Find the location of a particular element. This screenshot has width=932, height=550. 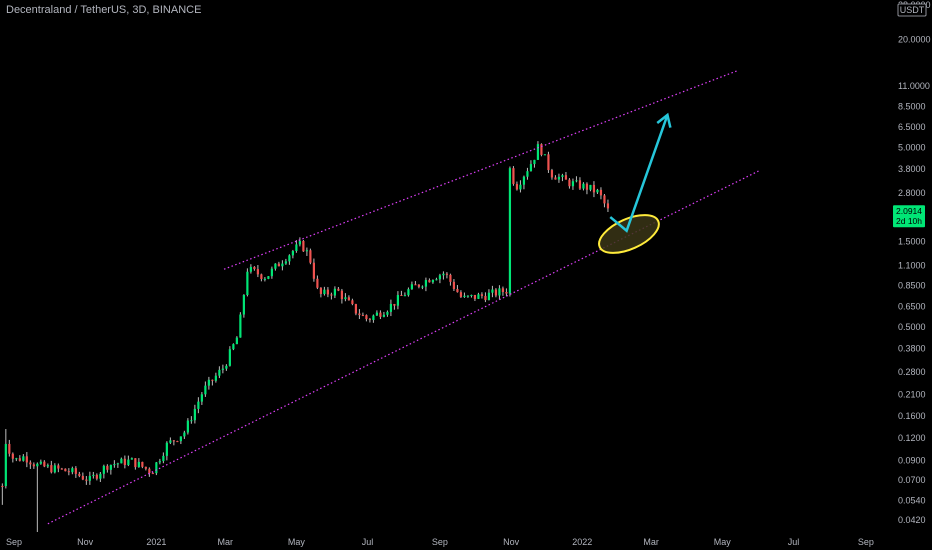

y-tick-label: 5.0000 is located at coordinates (912, 148).